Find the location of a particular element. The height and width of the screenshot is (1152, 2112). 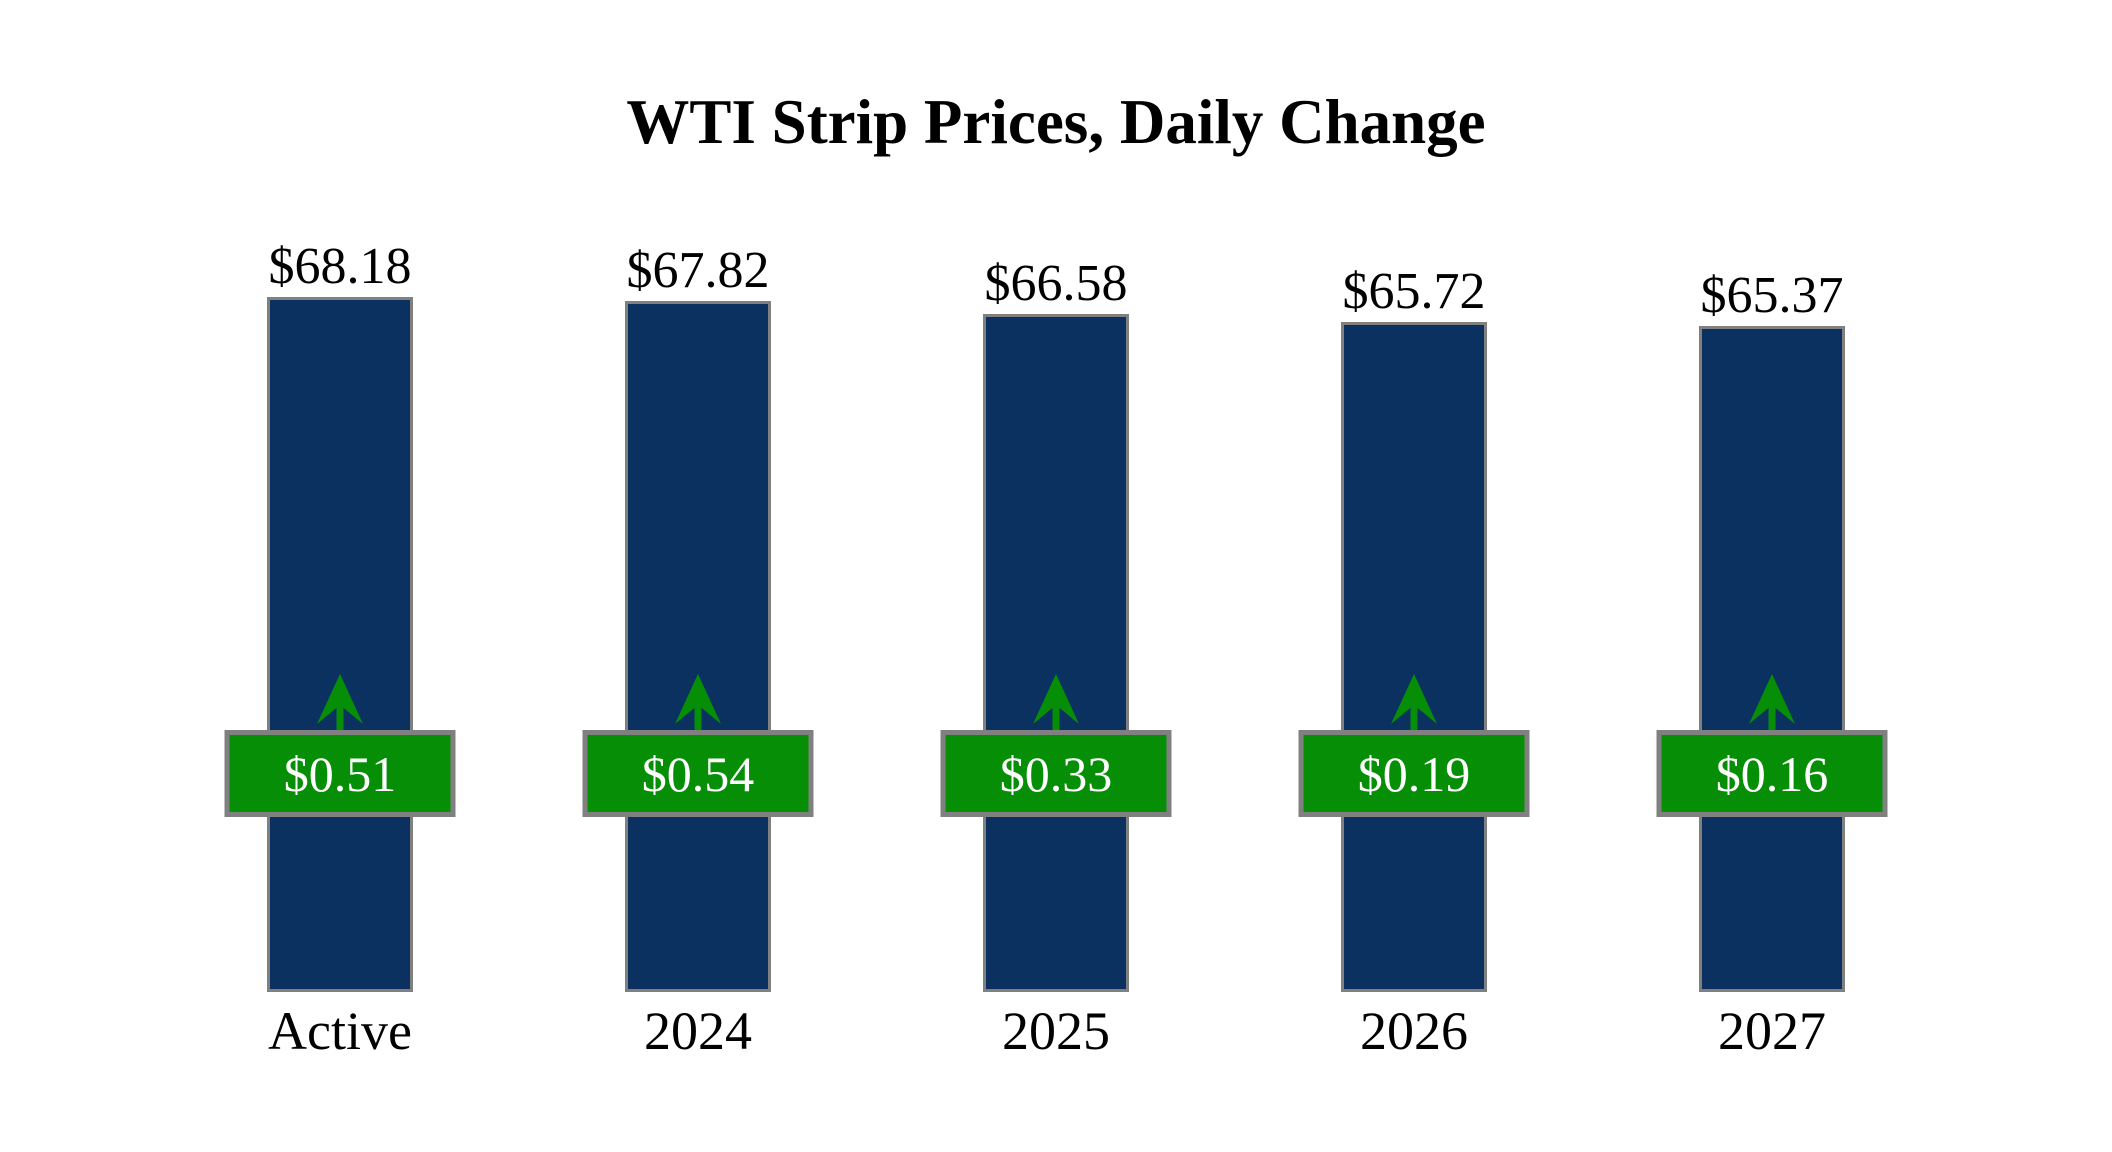

change-badge: $0.16 is located at coordinates (1772, 773).